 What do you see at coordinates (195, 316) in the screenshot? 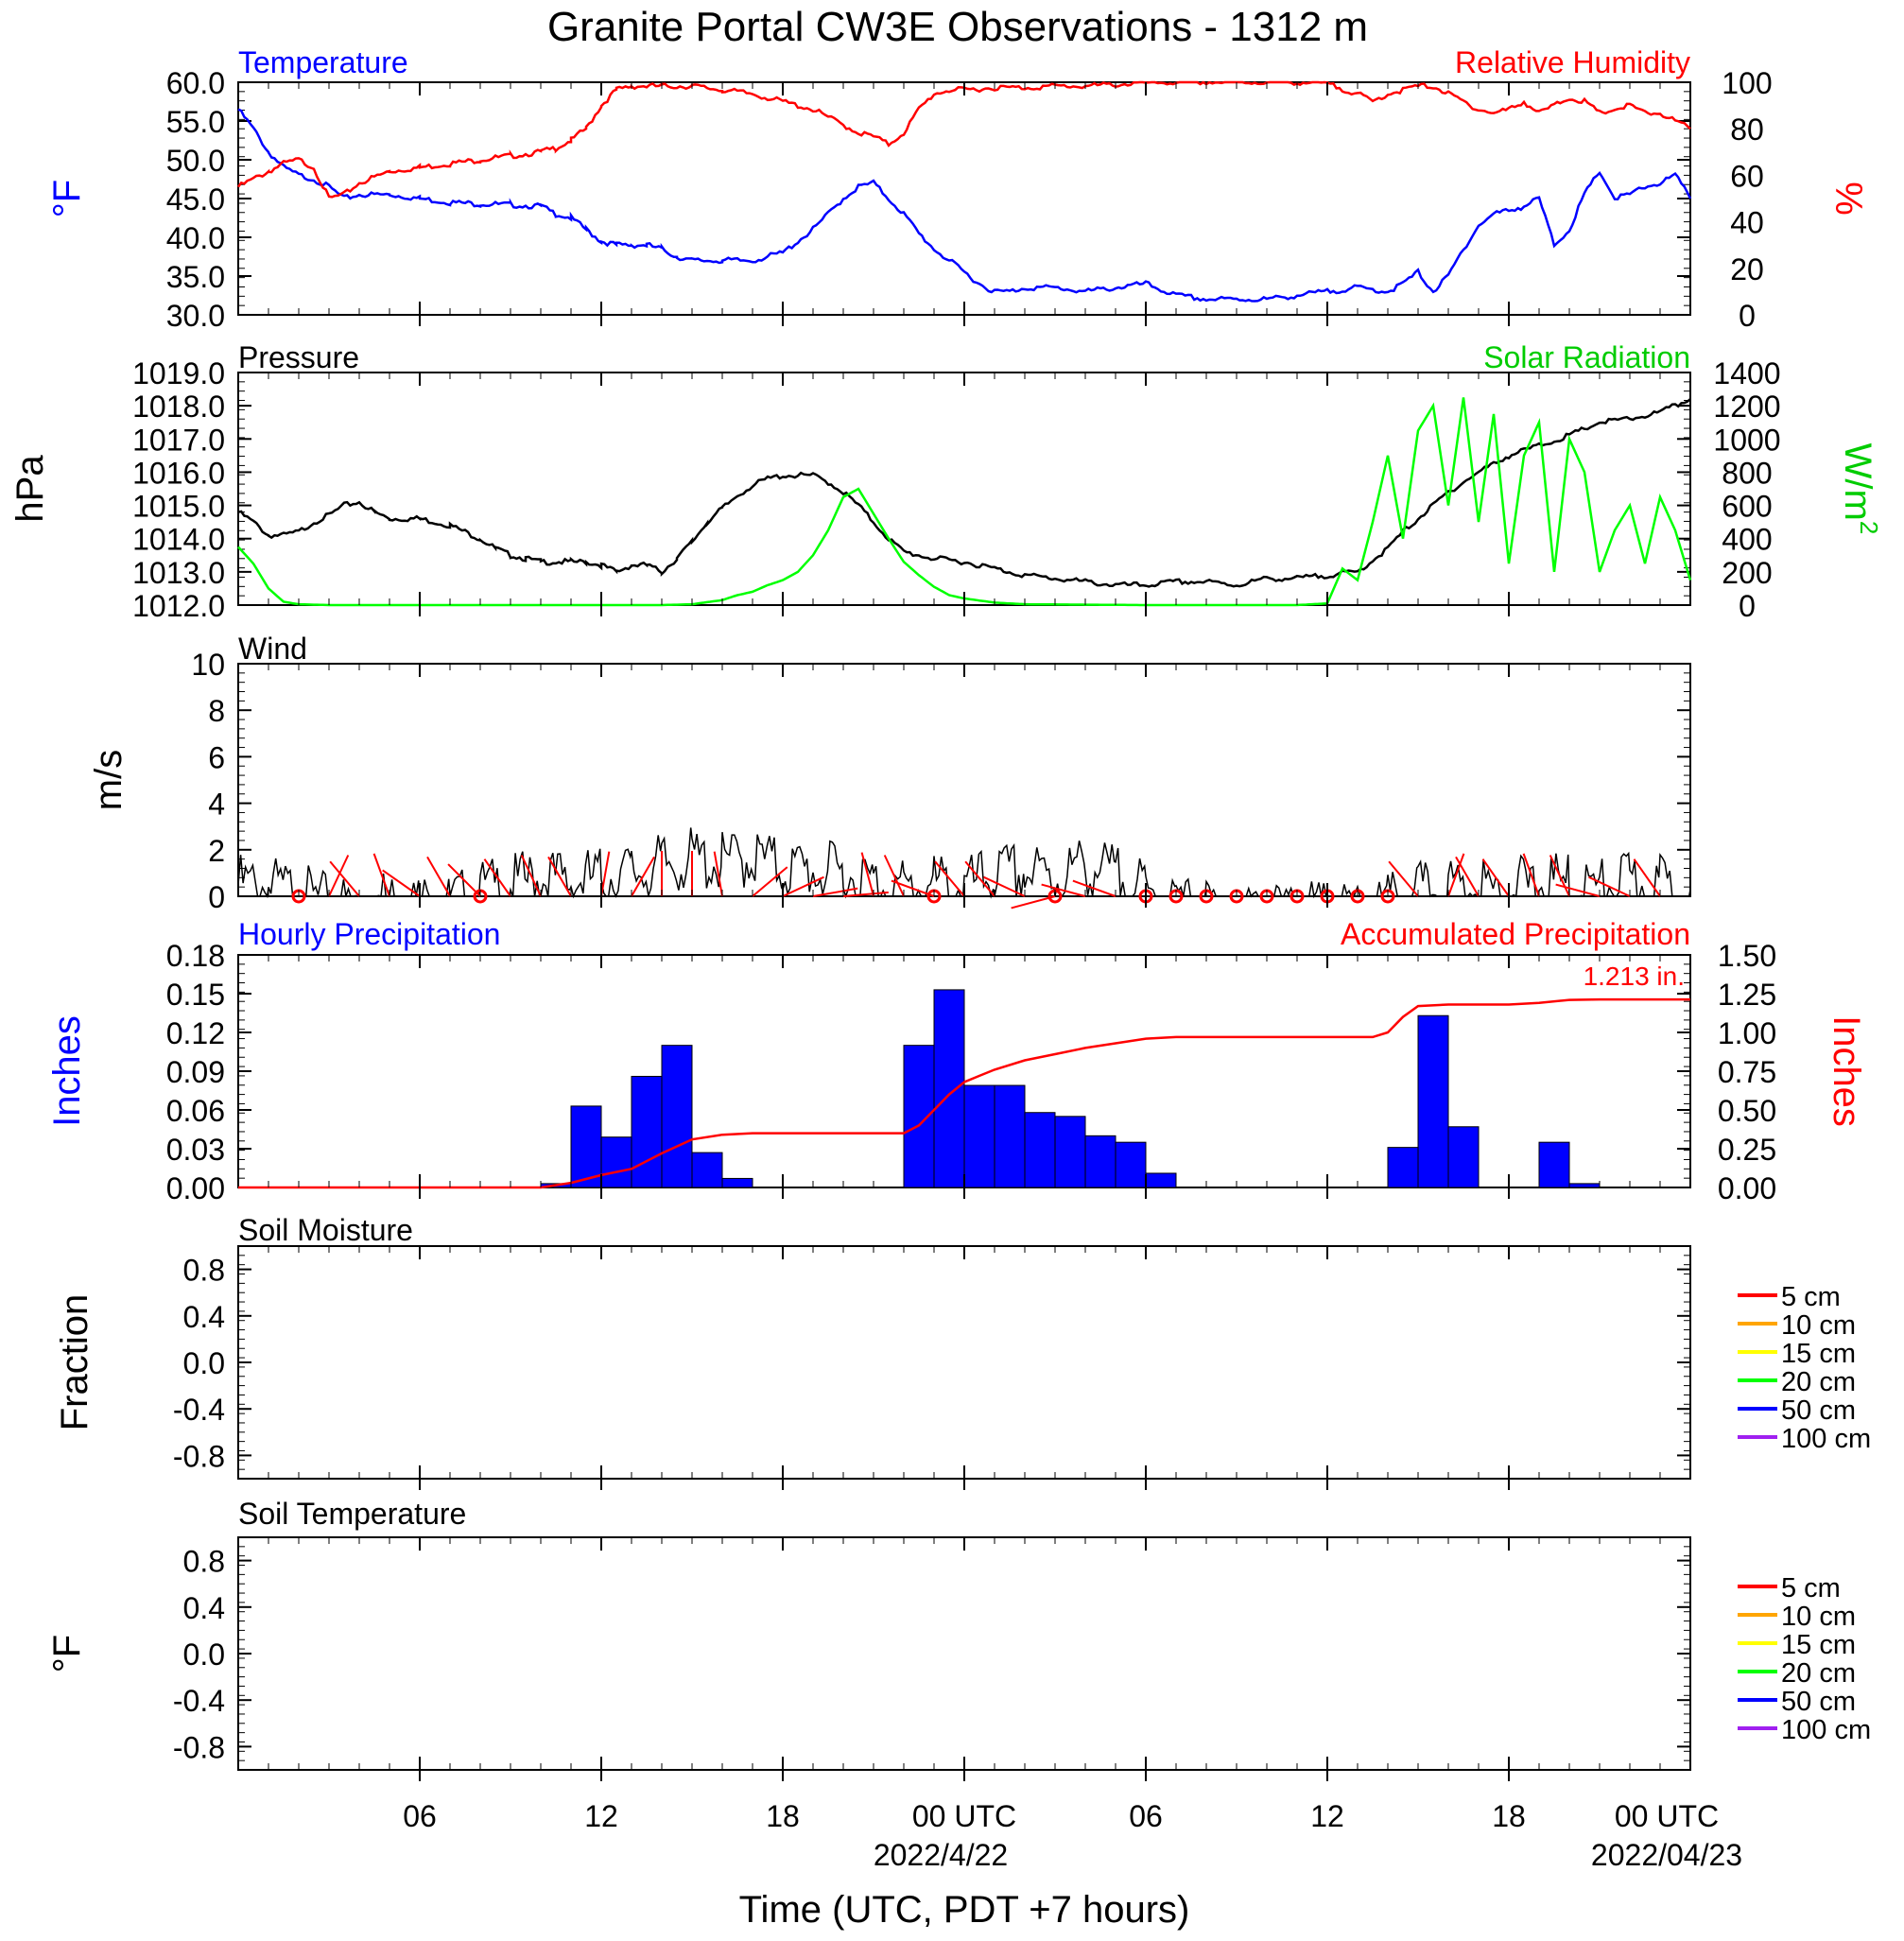
I see `y-tick-label: 30.0` at bounding box center [195, 316].